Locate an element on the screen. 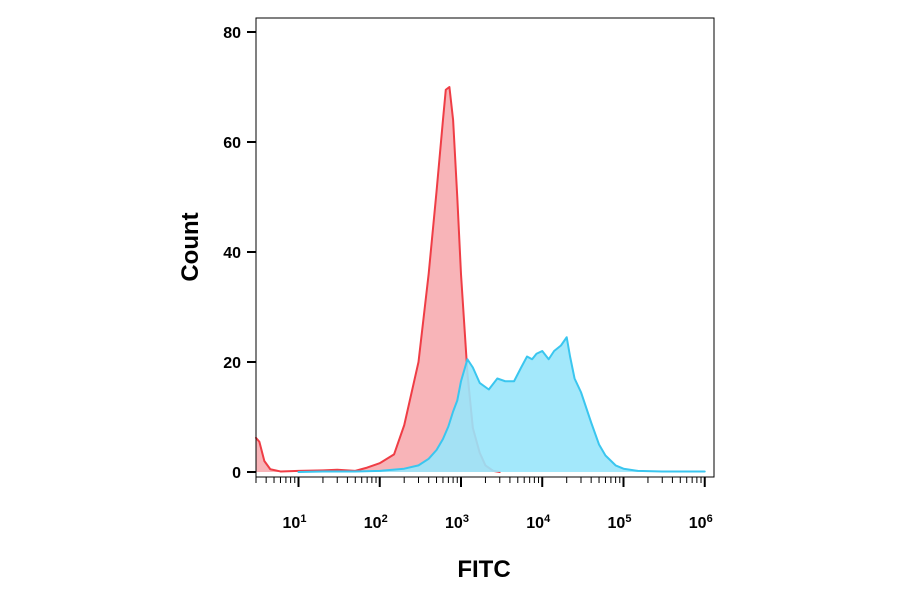  x-tick-label-2: 10² is located at coordinates (376, 522).